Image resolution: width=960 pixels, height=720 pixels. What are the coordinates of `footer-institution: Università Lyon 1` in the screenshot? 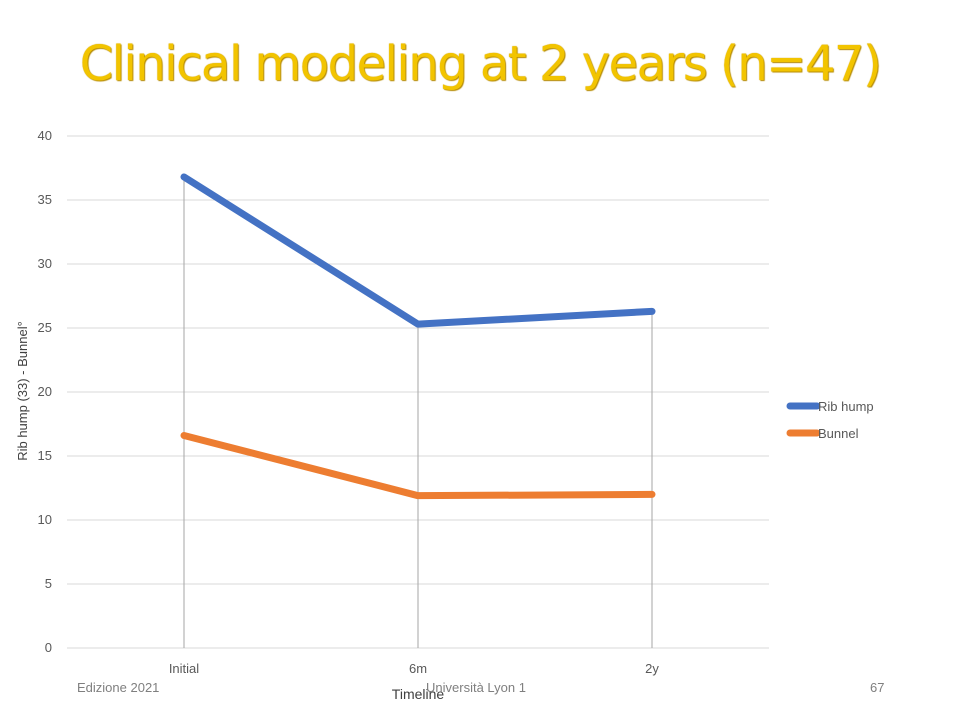 It's located at (476, 687).